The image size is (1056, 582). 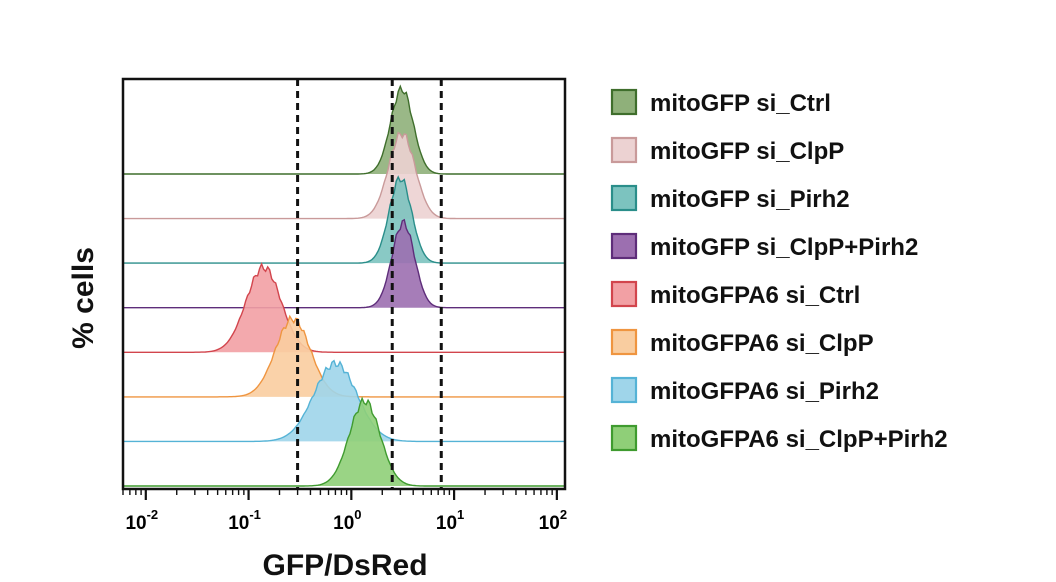 I want to click on legend-label-7: mitoGFPA6 si_Pirh2, so click(x=764, y=391).